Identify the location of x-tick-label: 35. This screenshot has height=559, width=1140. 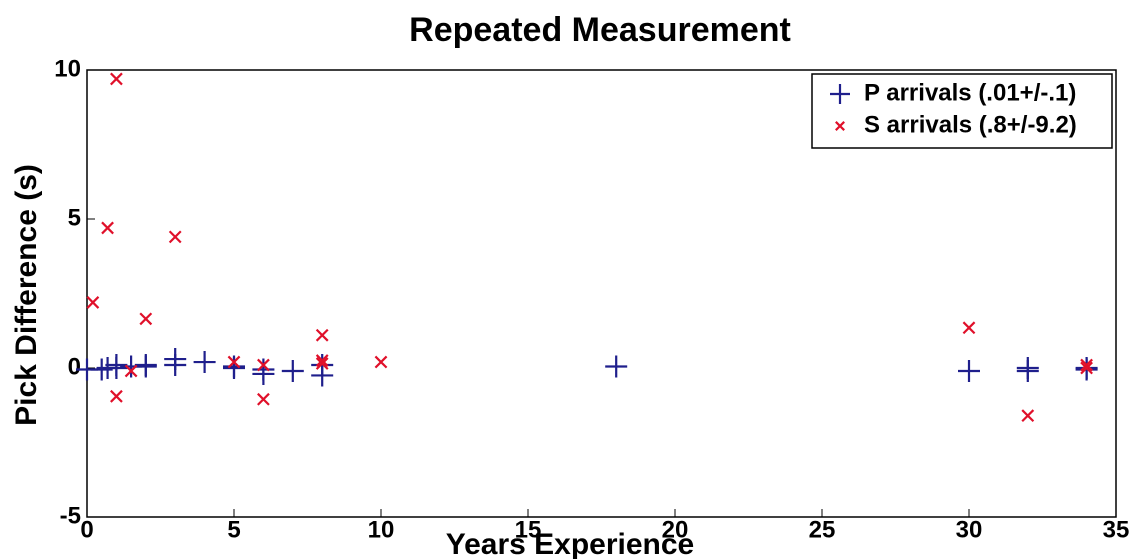
(1116, 529).